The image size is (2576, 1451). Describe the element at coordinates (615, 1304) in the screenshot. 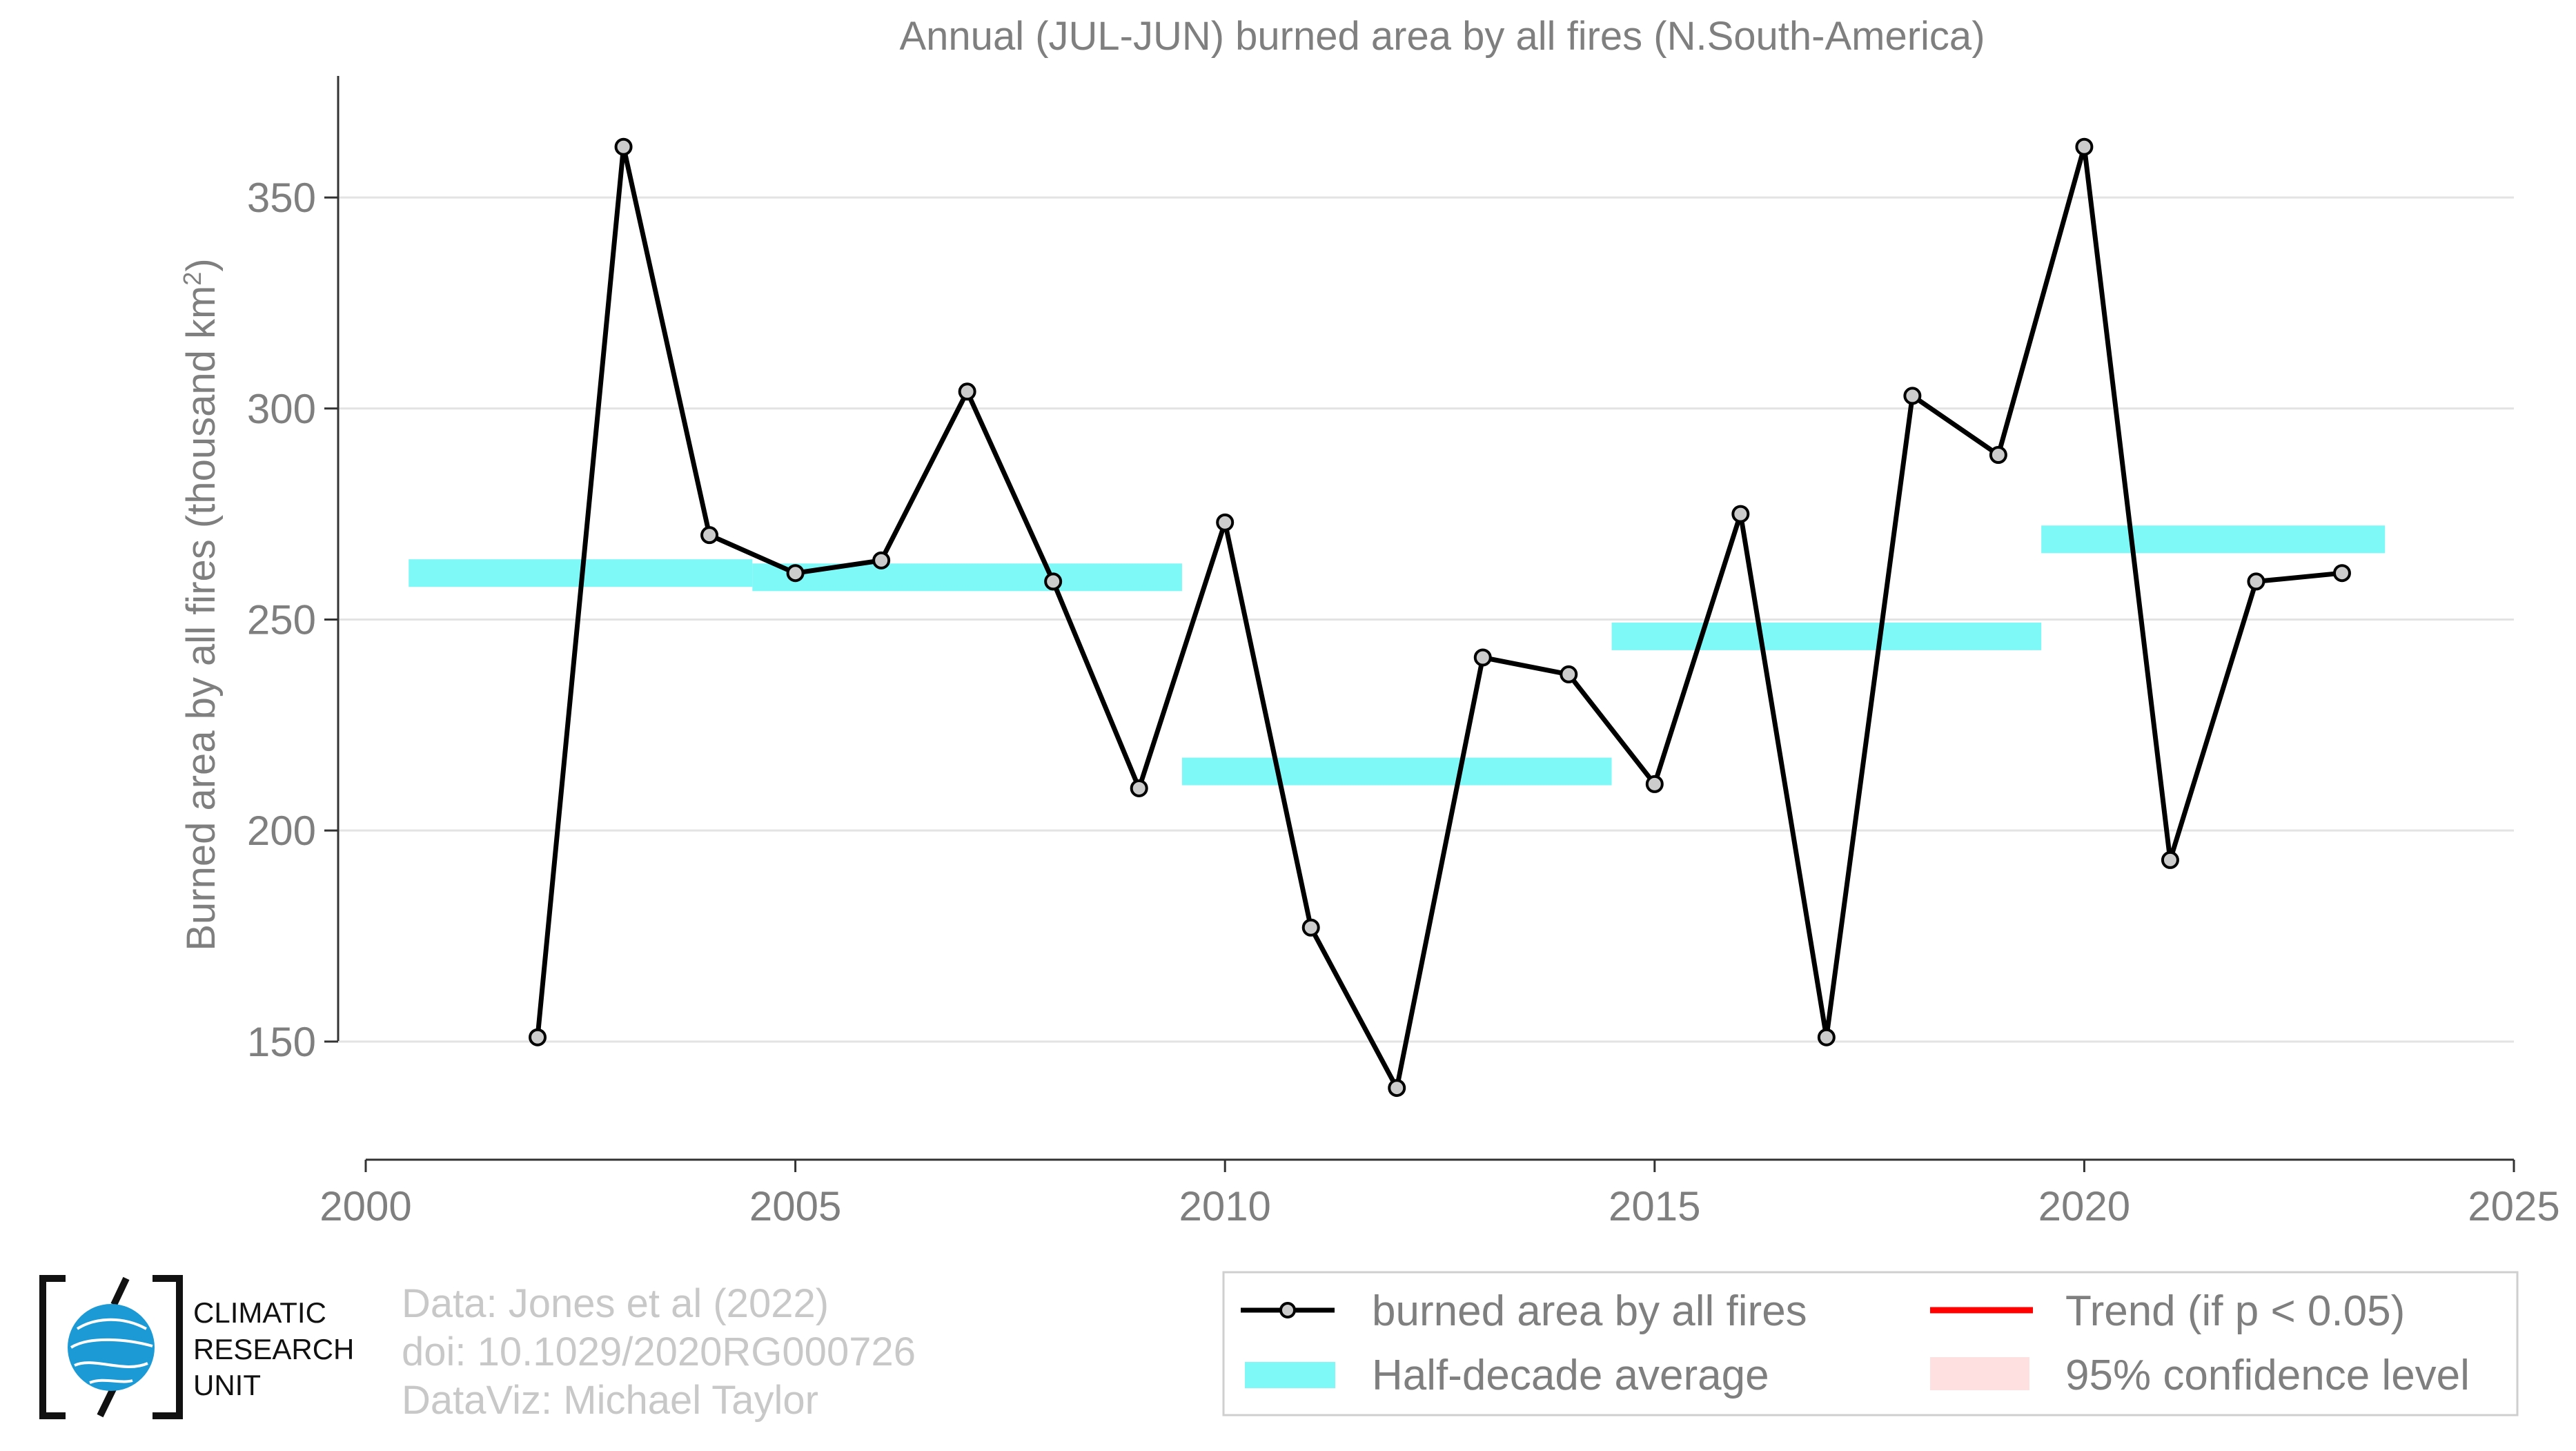

I see `credit-data-source: Data: Jones et al (2022)` at that location.